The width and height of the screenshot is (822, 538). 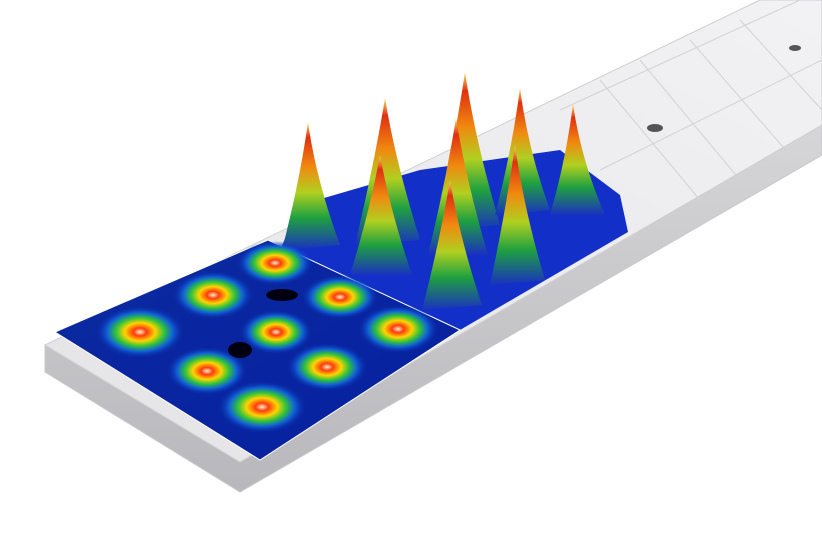 I want to click on heatmap-spots, so click(x=267, y=337).